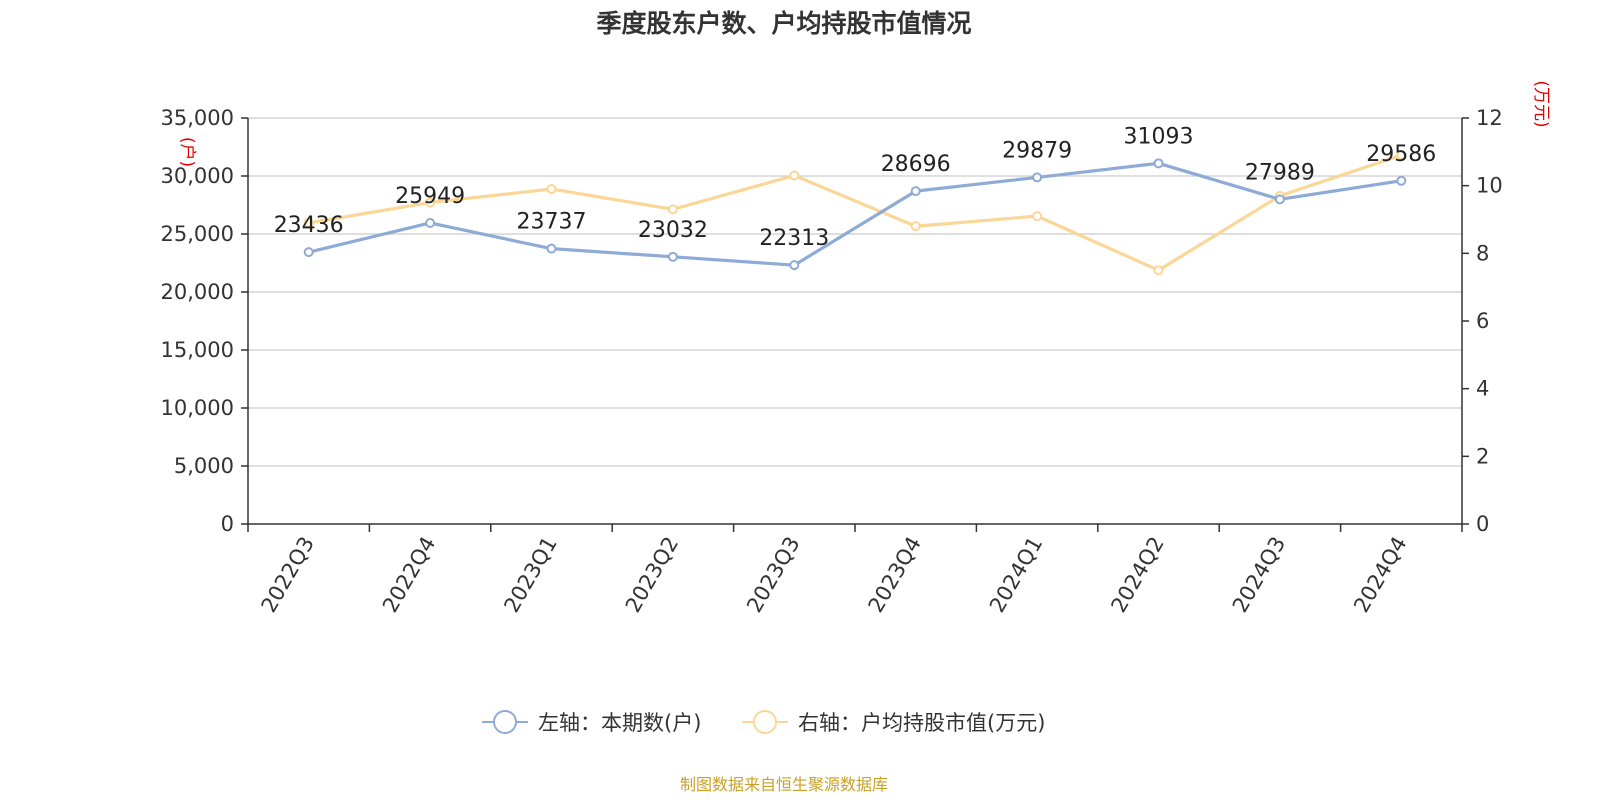 This screenshot has width=1600, height=800. I want to click on left-axis-tick-label: 0, so click(227, 524).